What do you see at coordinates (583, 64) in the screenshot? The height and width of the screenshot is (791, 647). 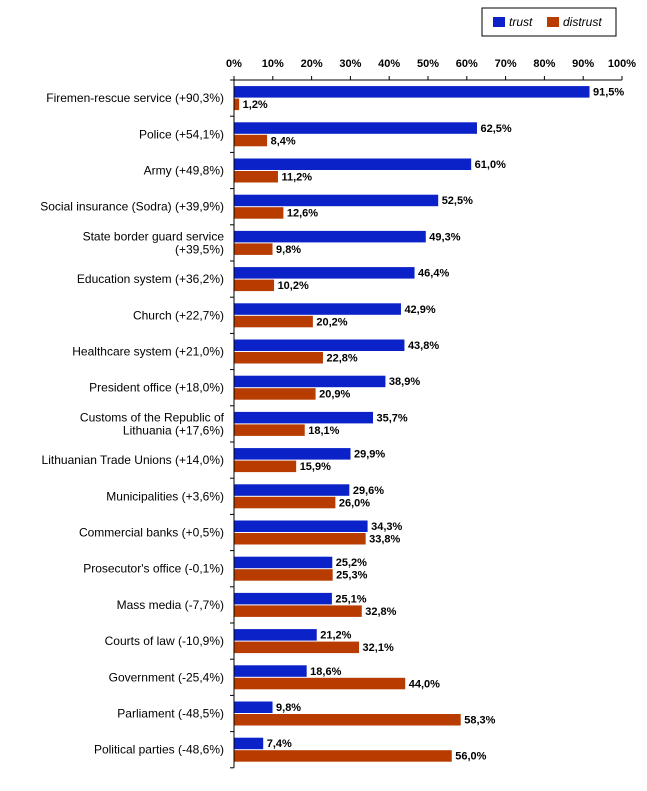 I see `x-tick-label: 90%` at bounding box center [583, 64].